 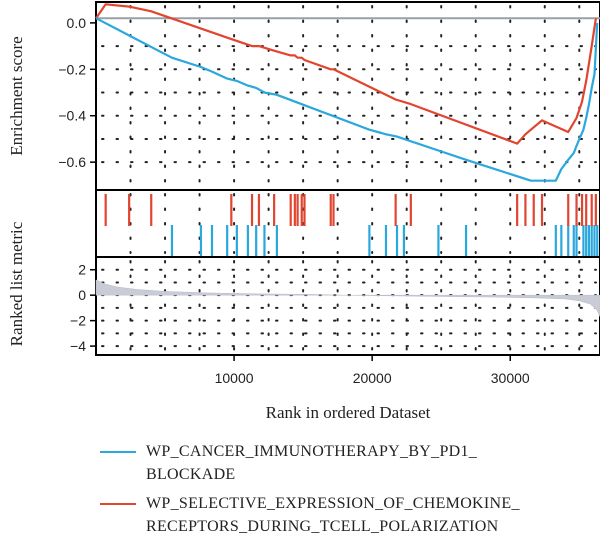 What do you see at coordinates (118, 504) in the screenshot?
I see `legend-swatch-red` at bounding box center [118, 504].